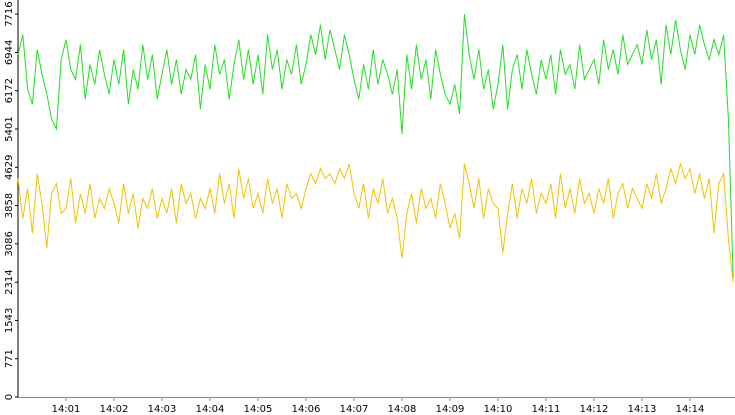 The width and height of the screenshot is (735, 415). Describe the element at coordinates (546, 409) in the screenshot. I see `x-tick-label: 14:11` at that location.